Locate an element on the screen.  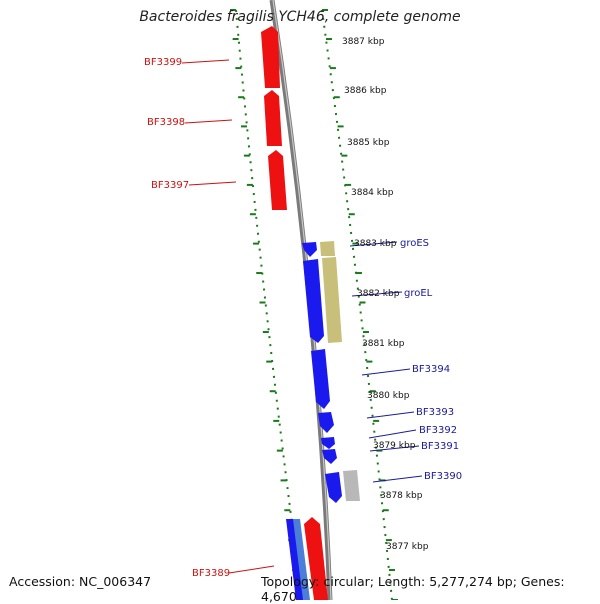
scale-label: 3886 kbp is located at coordinates (365, 91).